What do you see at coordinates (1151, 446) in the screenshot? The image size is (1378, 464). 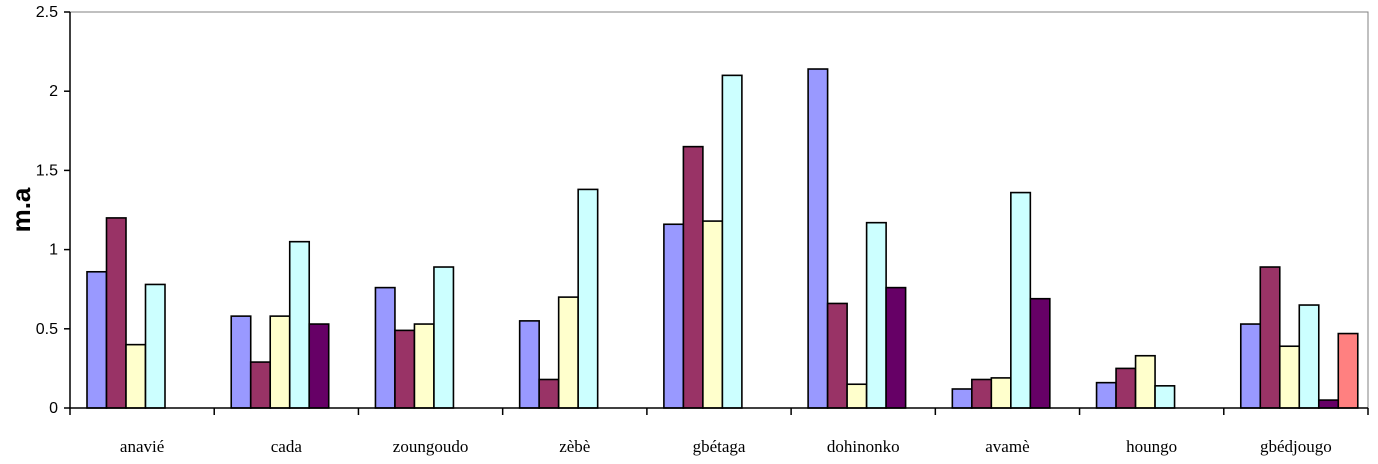 I see `category-label: houngo` at bounding box center [1151, 446].